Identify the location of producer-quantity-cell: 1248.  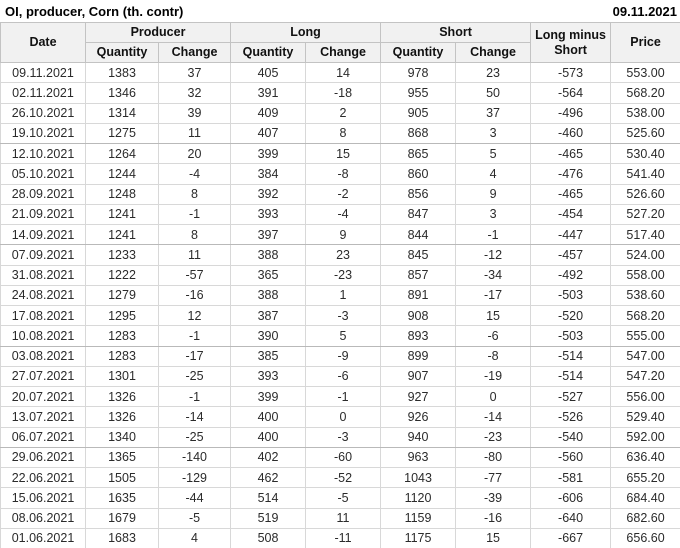
(122, 194).